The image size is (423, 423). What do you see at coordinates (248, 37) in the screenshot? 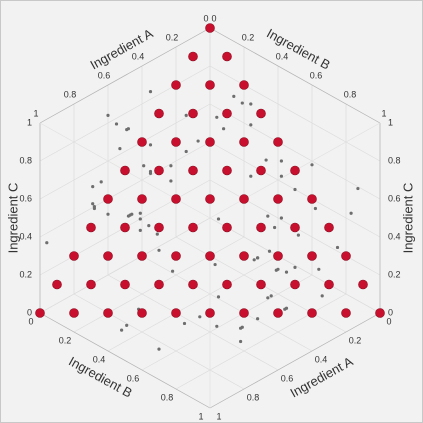
I see `y-tick-label: 0.2` at bounding box center [248, 37].